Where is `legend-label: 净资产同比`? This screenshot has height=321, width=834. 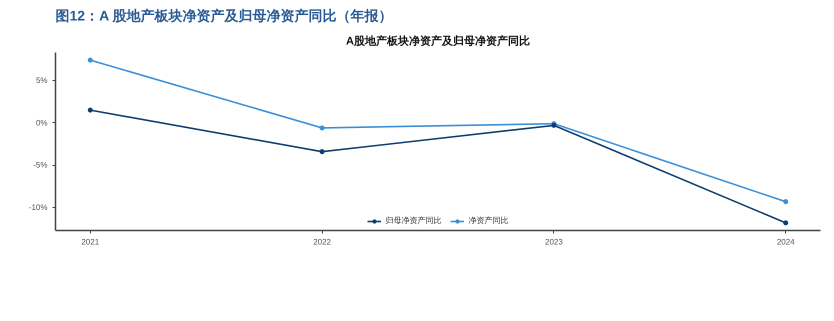 legend-label: 净资产同比 is located at coordinates (488, 220).